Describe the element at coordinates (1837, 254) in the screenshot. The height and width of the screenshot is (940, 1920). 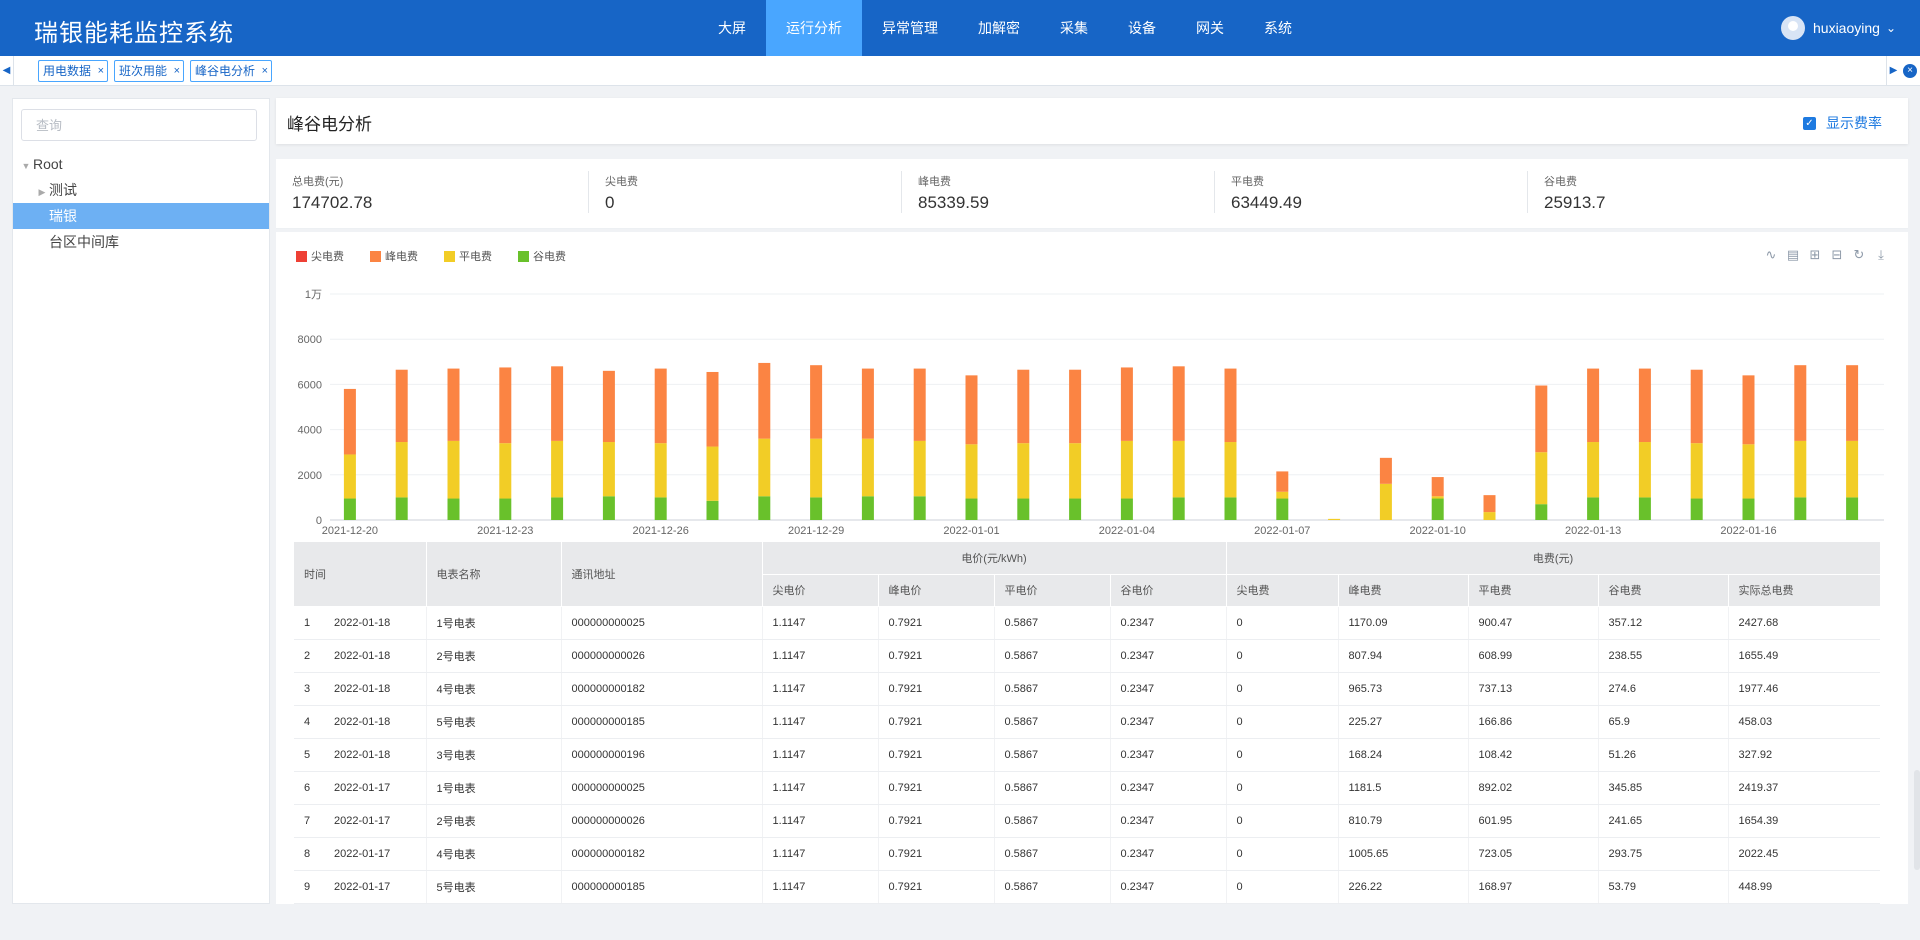
I see `zoom-reset-icon: ⊟` at that location.